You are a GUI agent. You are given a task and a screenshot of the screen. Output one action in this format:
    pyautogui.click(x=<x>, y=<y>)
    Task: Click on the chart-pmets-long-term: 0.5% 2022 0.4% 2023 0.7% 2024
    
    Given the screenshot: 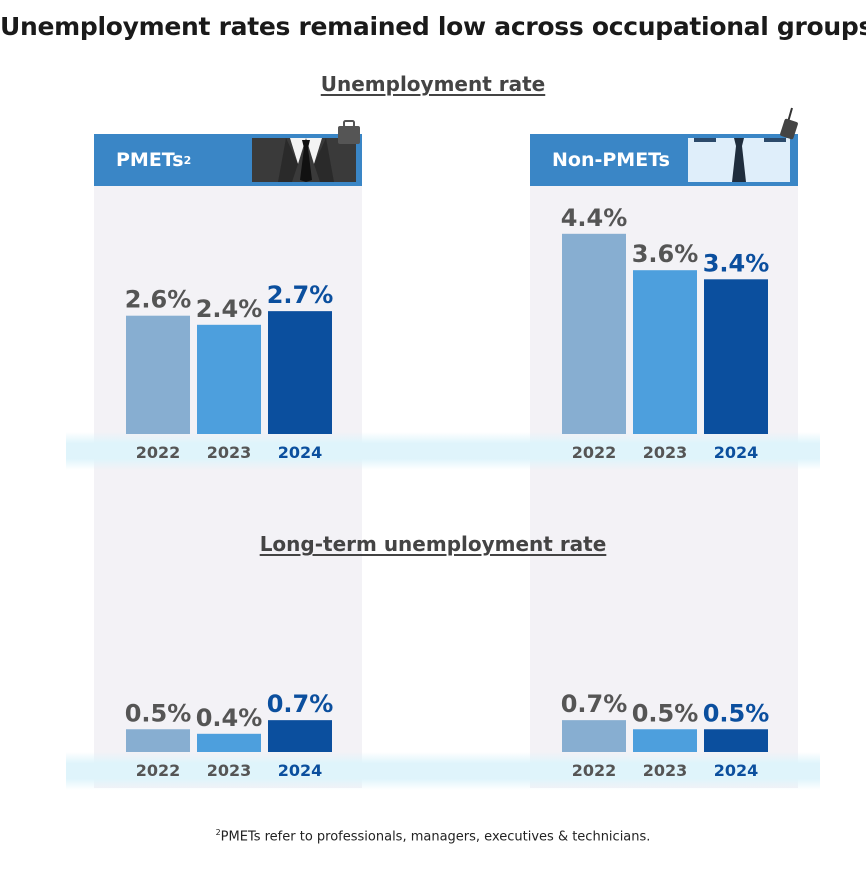 What is the action you would take?
    pyautogui.click(x=229, y=735)
    